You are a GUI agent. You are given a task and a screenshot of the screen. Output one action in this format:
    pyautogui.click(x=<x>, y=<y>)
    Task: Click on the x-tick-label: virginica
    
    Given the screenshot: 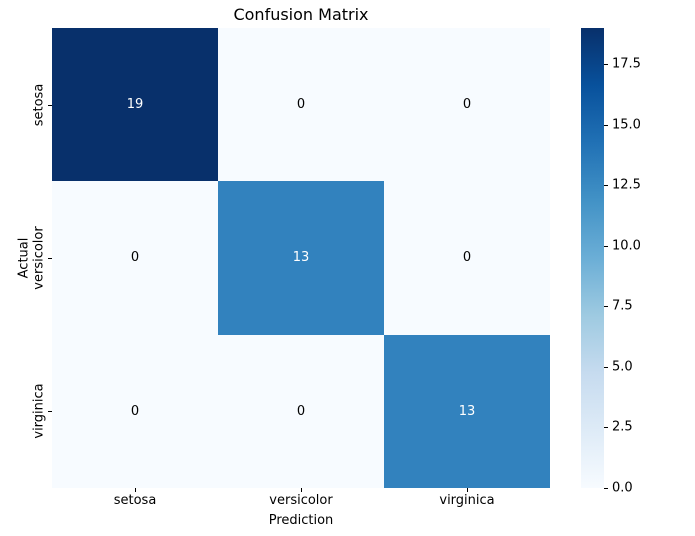 What is the action you would take?
    pyautogui.click(x=467, y=500)
    